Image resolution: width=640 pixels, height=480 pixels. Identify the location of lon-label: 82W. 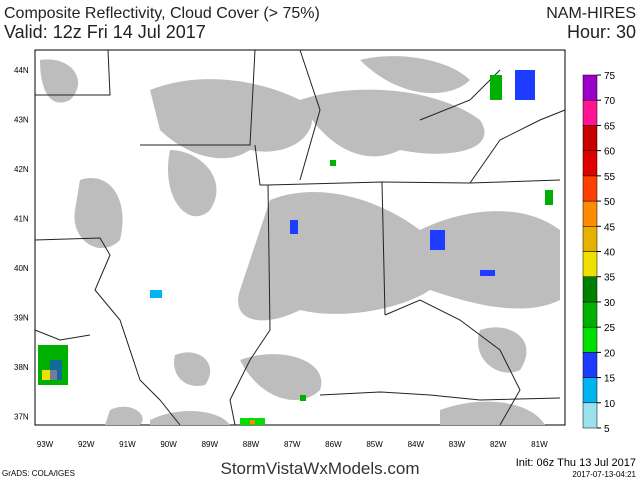
(498, 444).